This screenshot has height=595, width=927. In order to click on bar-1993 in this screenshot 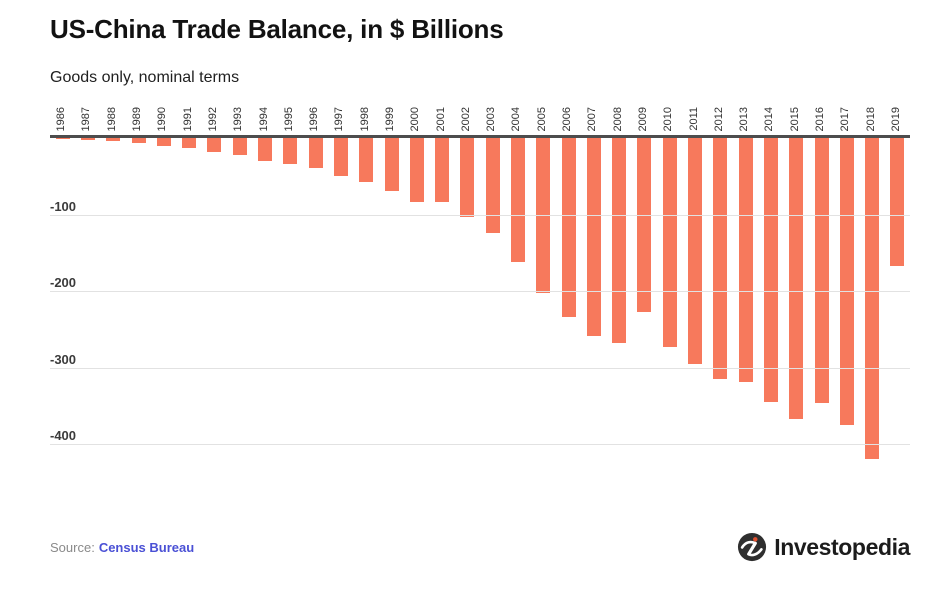, I will do `click(239, 146)`.